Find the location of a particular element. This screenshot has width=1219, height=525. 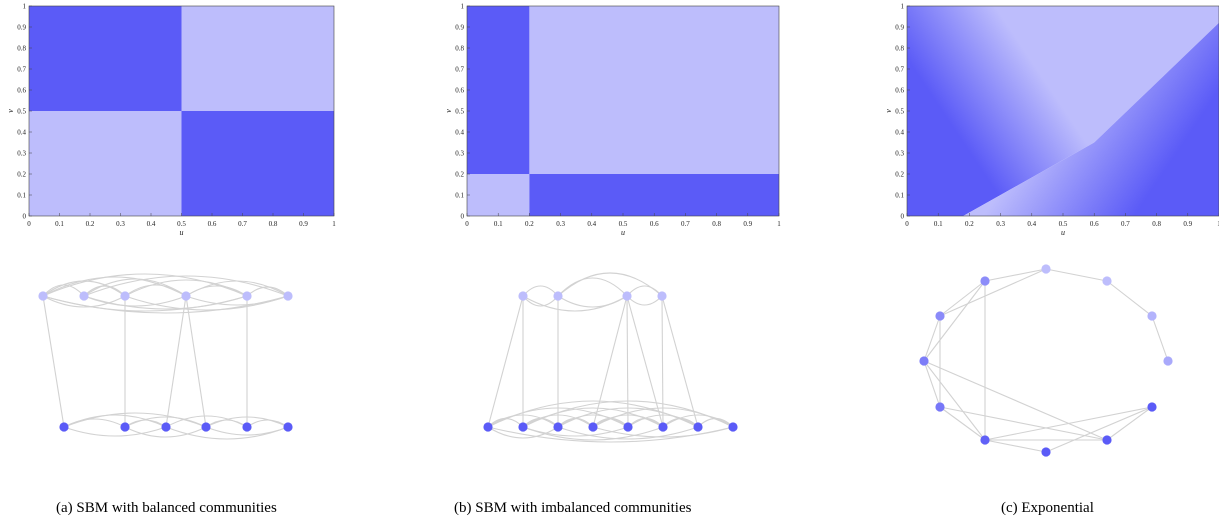

graph-balanced is located at coordinates (165, 356).